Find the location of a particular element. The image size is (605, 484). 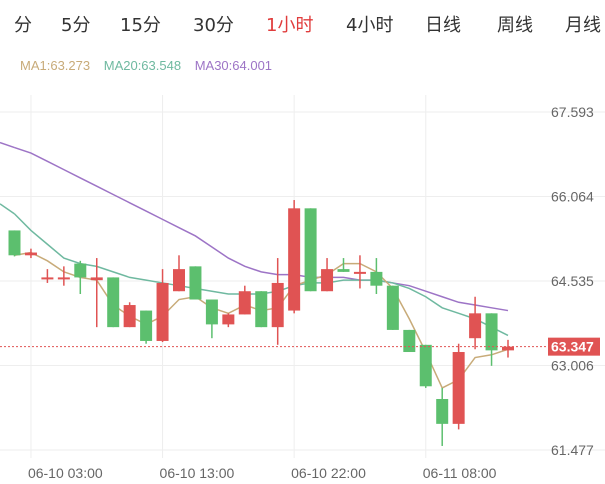

tab-8: 月线 is located at coordinates (583, 25).